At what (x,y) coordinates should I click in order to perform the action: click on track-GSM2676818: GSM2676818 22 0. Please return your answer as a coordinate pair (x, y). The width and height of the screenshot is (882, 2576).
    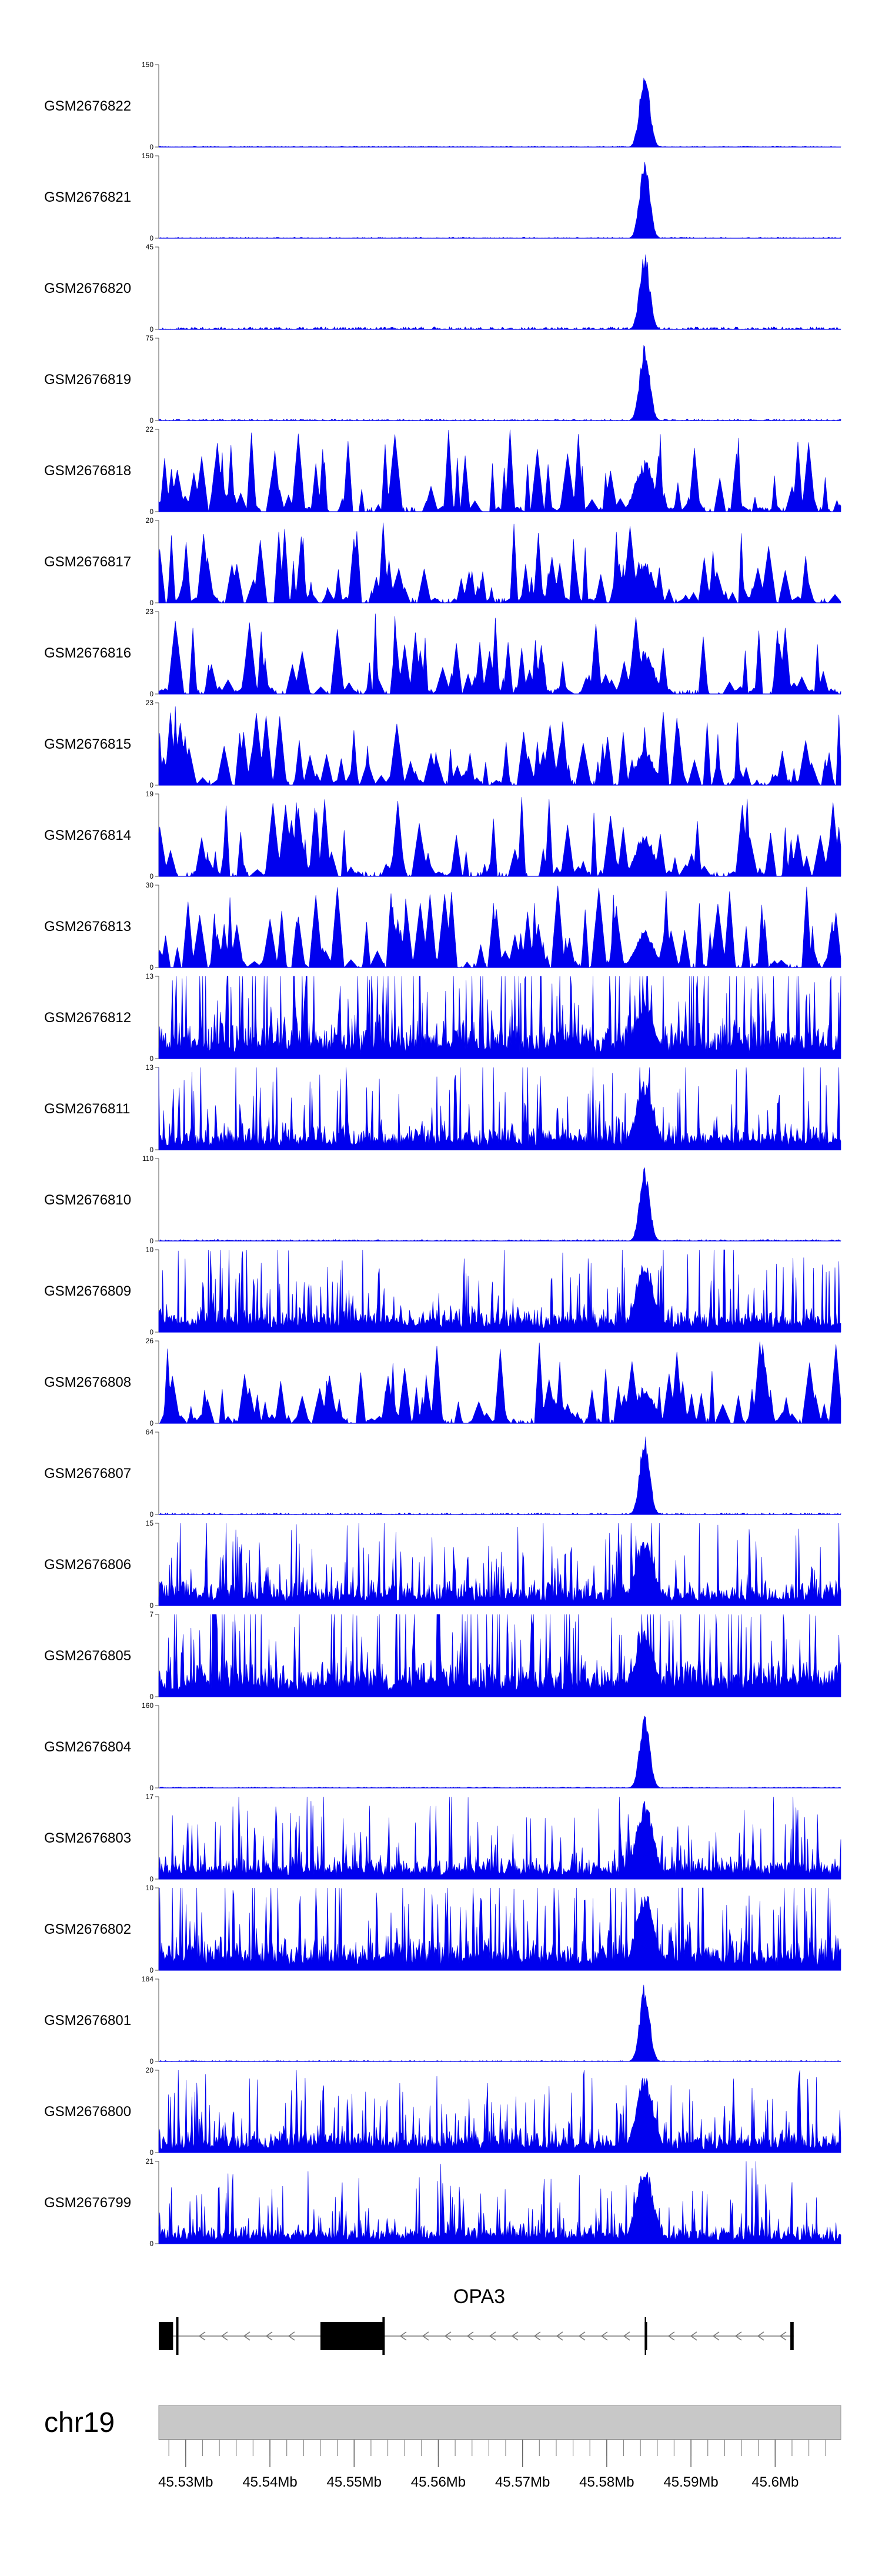
    Looking at the image, I should click on (442, 470).